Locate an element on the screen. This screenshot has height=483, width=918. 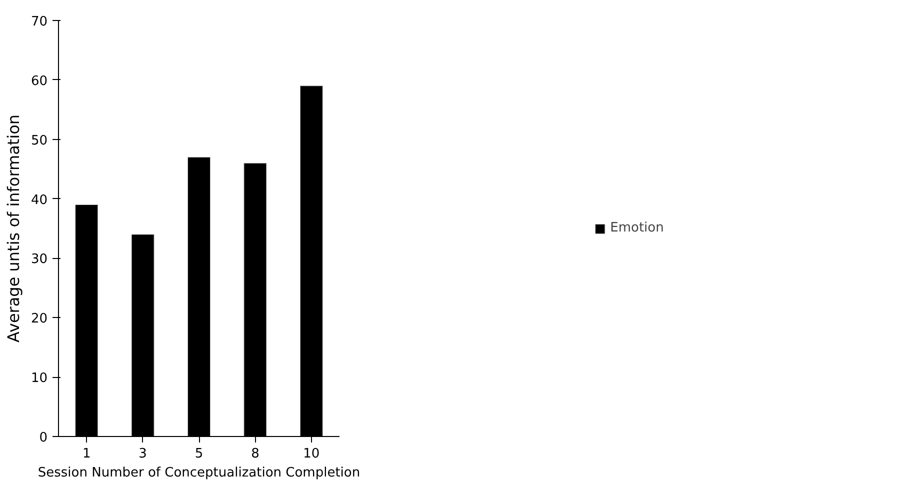
y-axis-title: Average untis of information is located at coordinates (13, 228).